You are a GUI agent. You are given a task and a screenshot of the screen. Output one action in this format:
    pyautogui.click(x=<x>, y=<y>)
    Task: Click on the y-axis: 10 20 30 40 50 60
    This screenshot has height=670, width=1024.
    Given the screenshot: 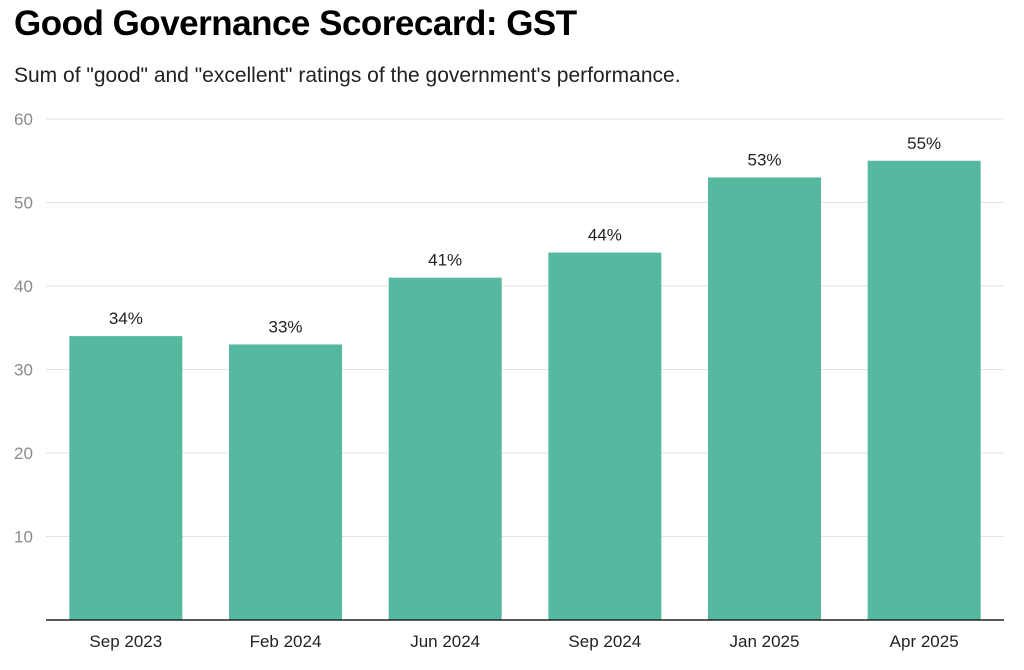 What is the action you would take?
    pyautogui.click(x=23, y=328)
    